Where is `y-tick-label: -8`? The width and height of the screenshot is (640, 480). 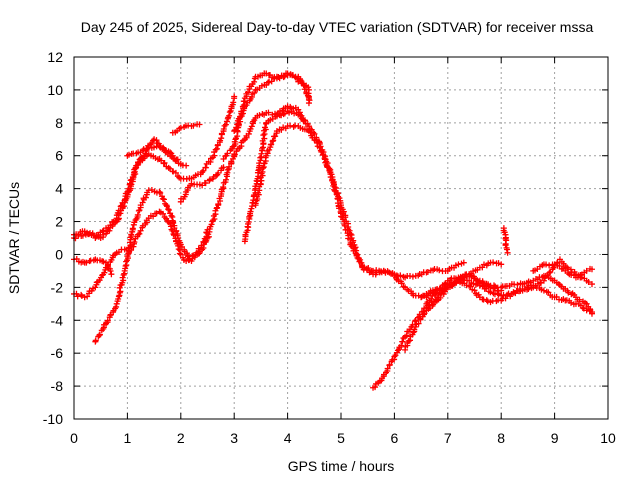 y-tick-label: -8 is located at coordinates (57, 386).